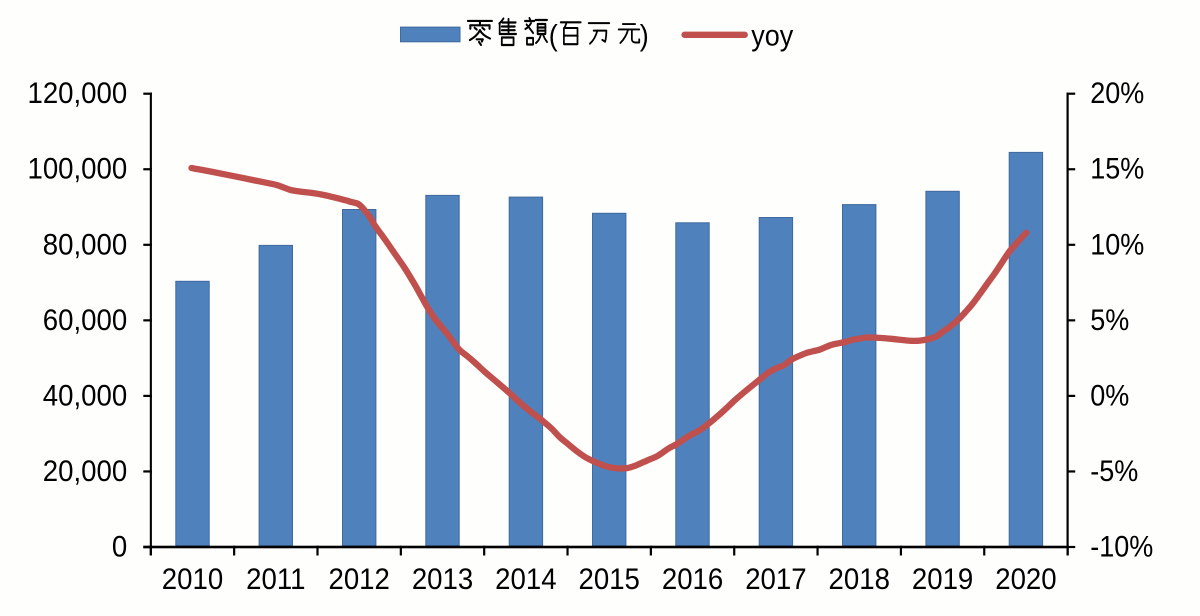 The image size is (1200, 616). Describe the element at coordinates (859, 579) in the screenshot. I see `svg-text: 2018` at that location.